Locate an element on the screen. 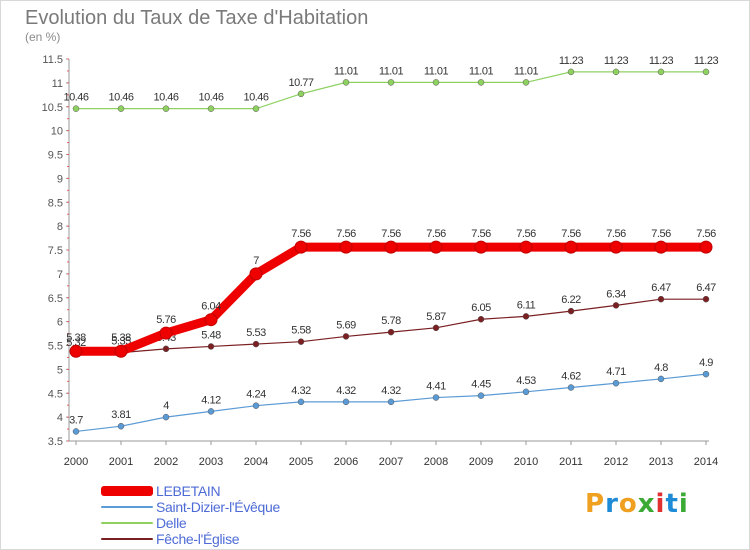 This screenshot has height=550, width=750. chart-title: Evolution du Taux de Taxe d'Habitation is located at coordinates (197, 18).